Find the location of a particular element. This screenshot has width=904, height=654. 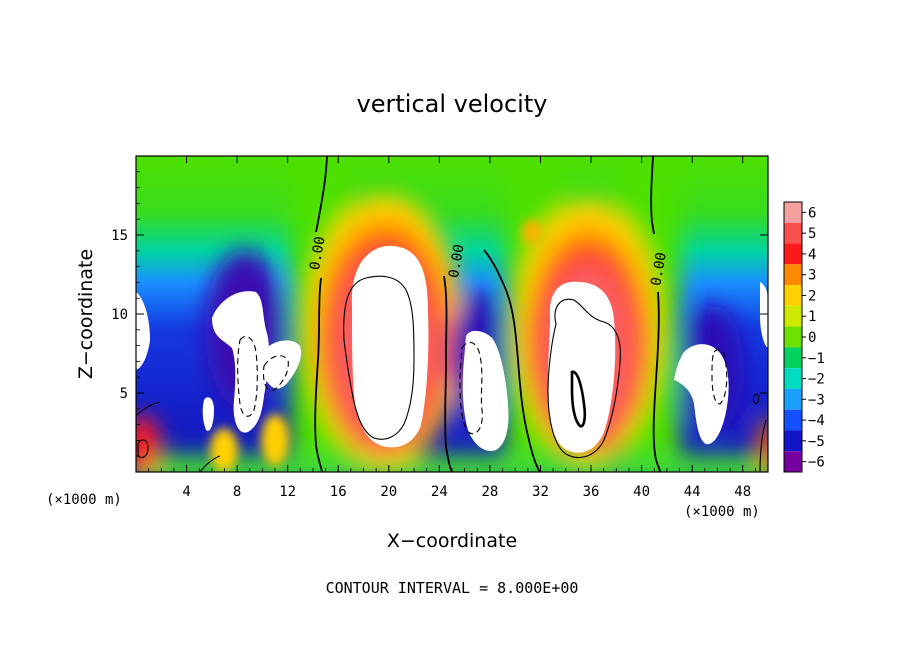

lower-contour-right is located at coordinates (759, 432).